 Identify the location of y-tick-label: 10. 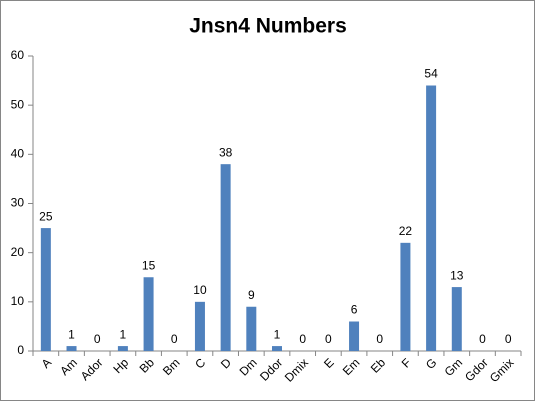
(18, 301).